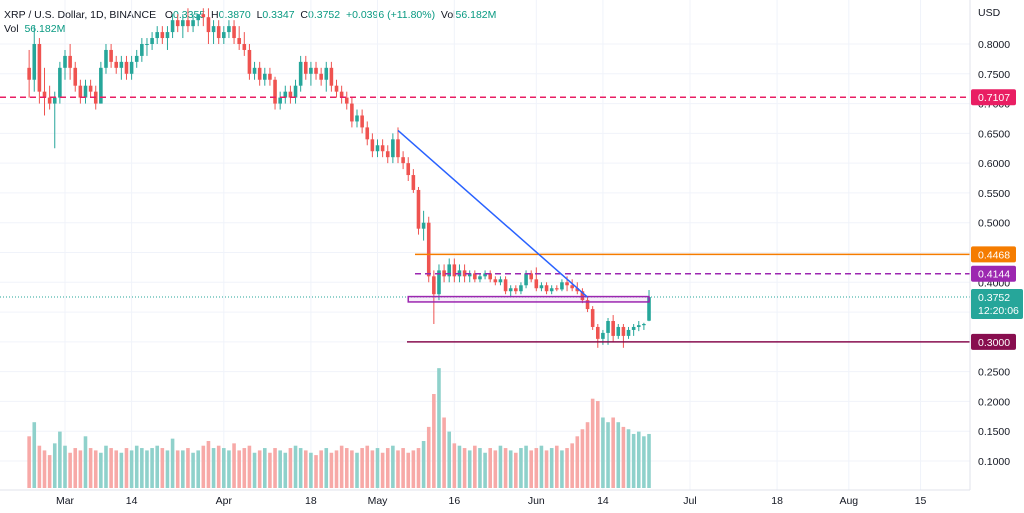 This screenshot has height=513, width=1024. Describe the element at coordinates (994, 194) in the screenshot. I see `y-tick-label: 0.5500` at that location.